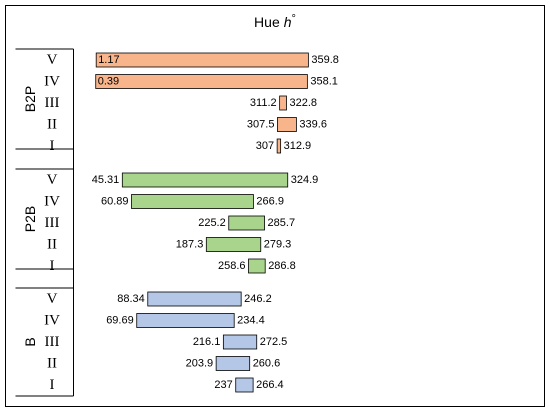 The height and width of the screenshot is (412, 550). I want to click on chart-title-text: Hue, so click(267, 22).